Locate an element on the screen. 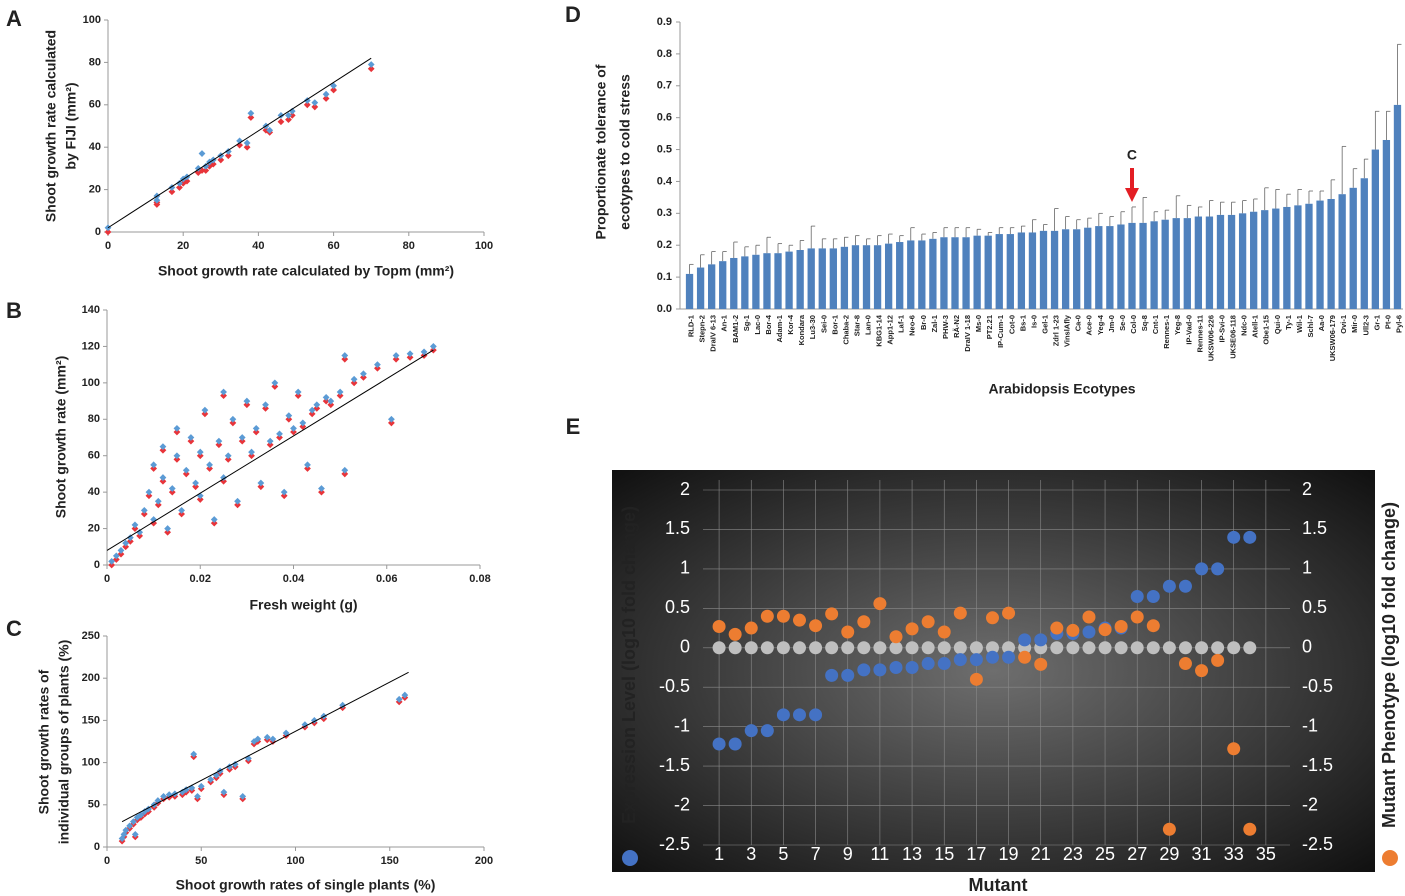  x-tick-label: 21 is located at coordinates (1041, 854).